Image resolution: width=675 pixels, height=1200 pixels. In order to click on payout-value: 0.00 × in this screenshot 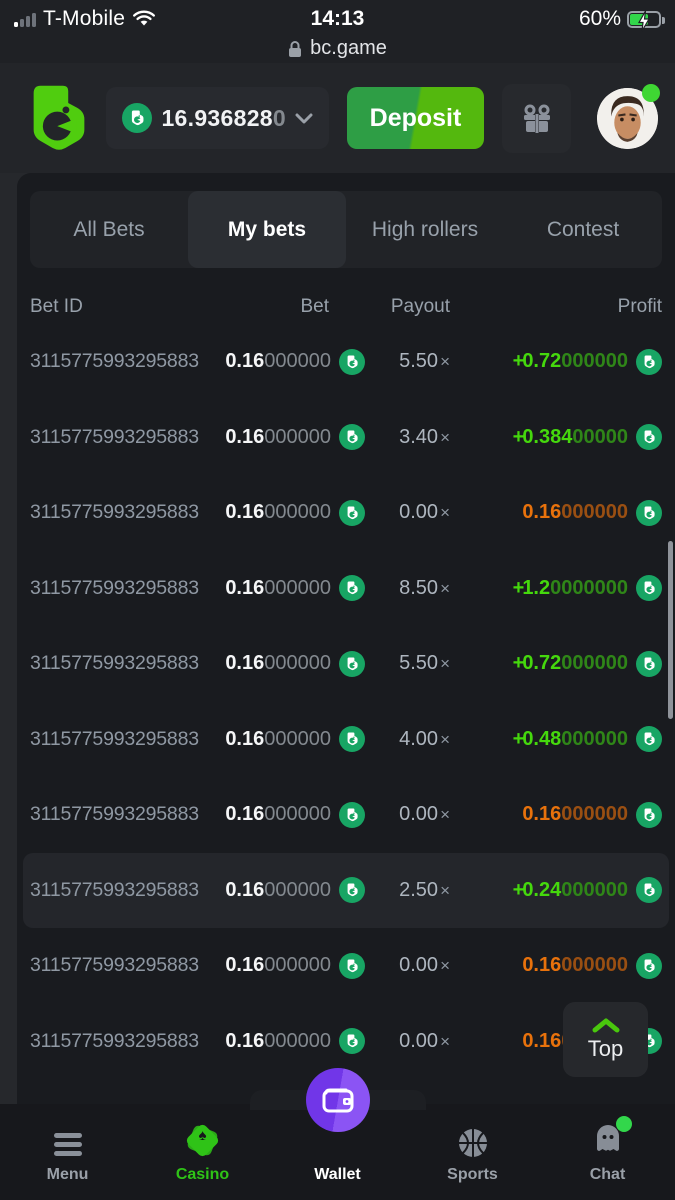, I will do `click(424, 814)`.